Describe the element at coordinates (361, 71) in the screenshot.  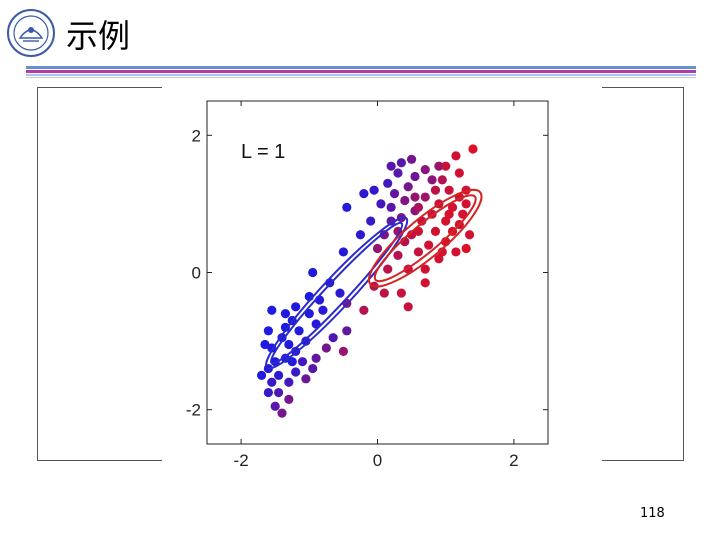
I see `header-rule-magenta` at that location.